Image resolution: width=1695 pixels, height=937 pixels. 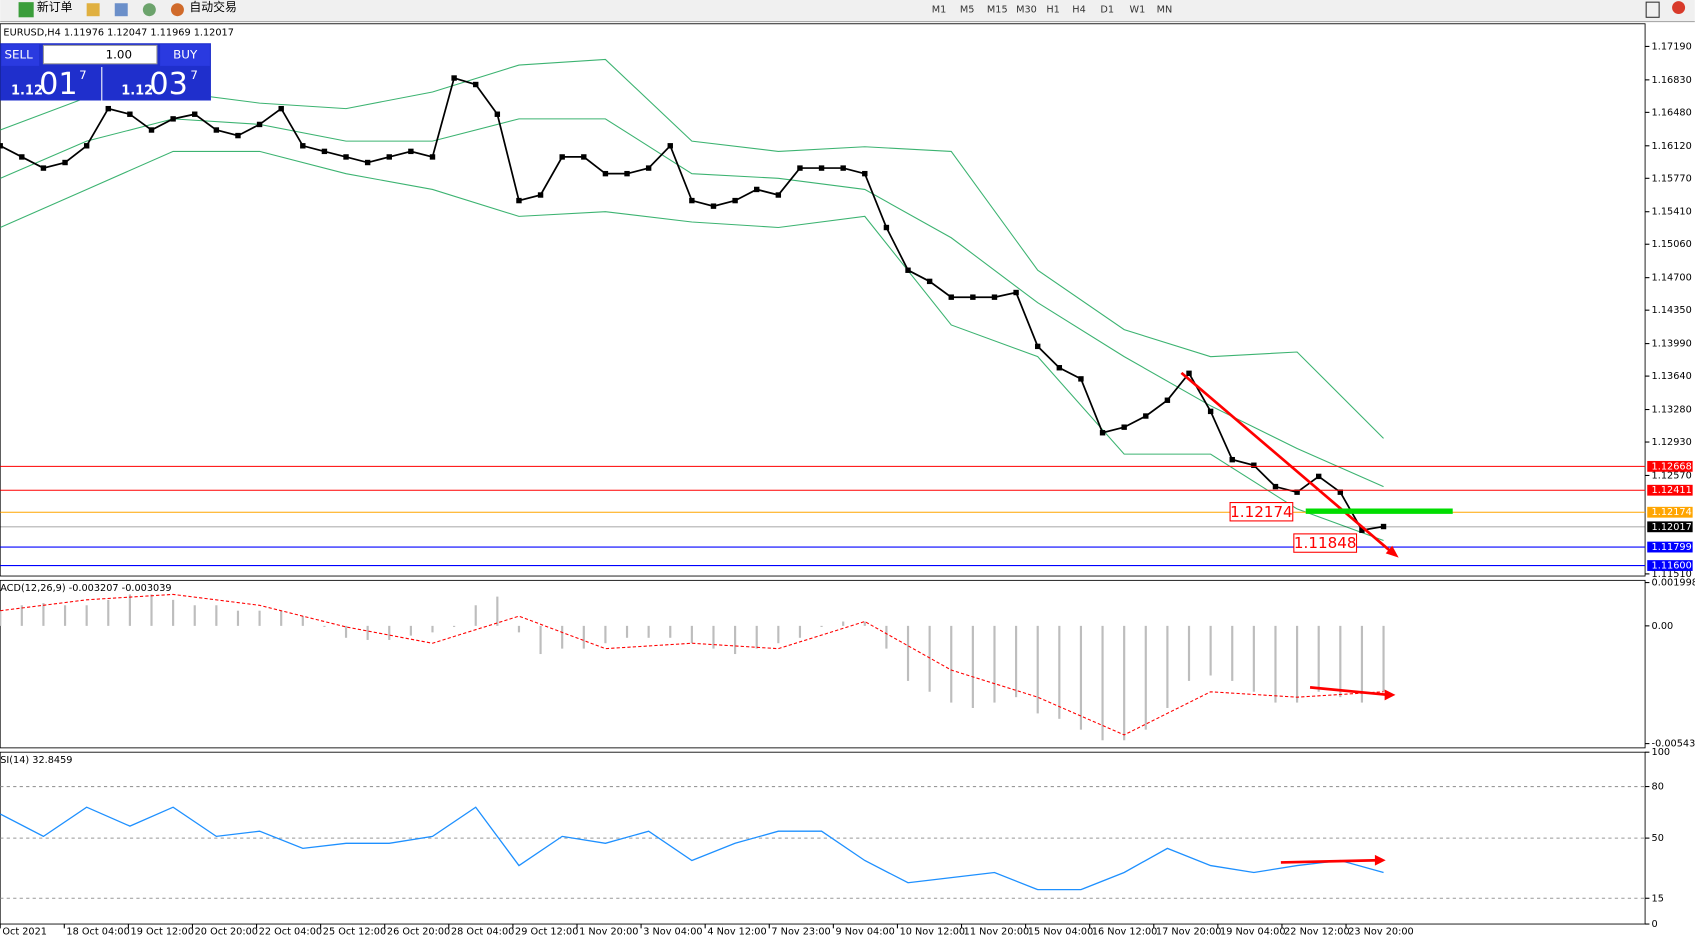 What do you see at coordinates (1672, 146) in the screenshot?
I see `y-tick-label: 1.16120` at bounding box center [1672, 146].